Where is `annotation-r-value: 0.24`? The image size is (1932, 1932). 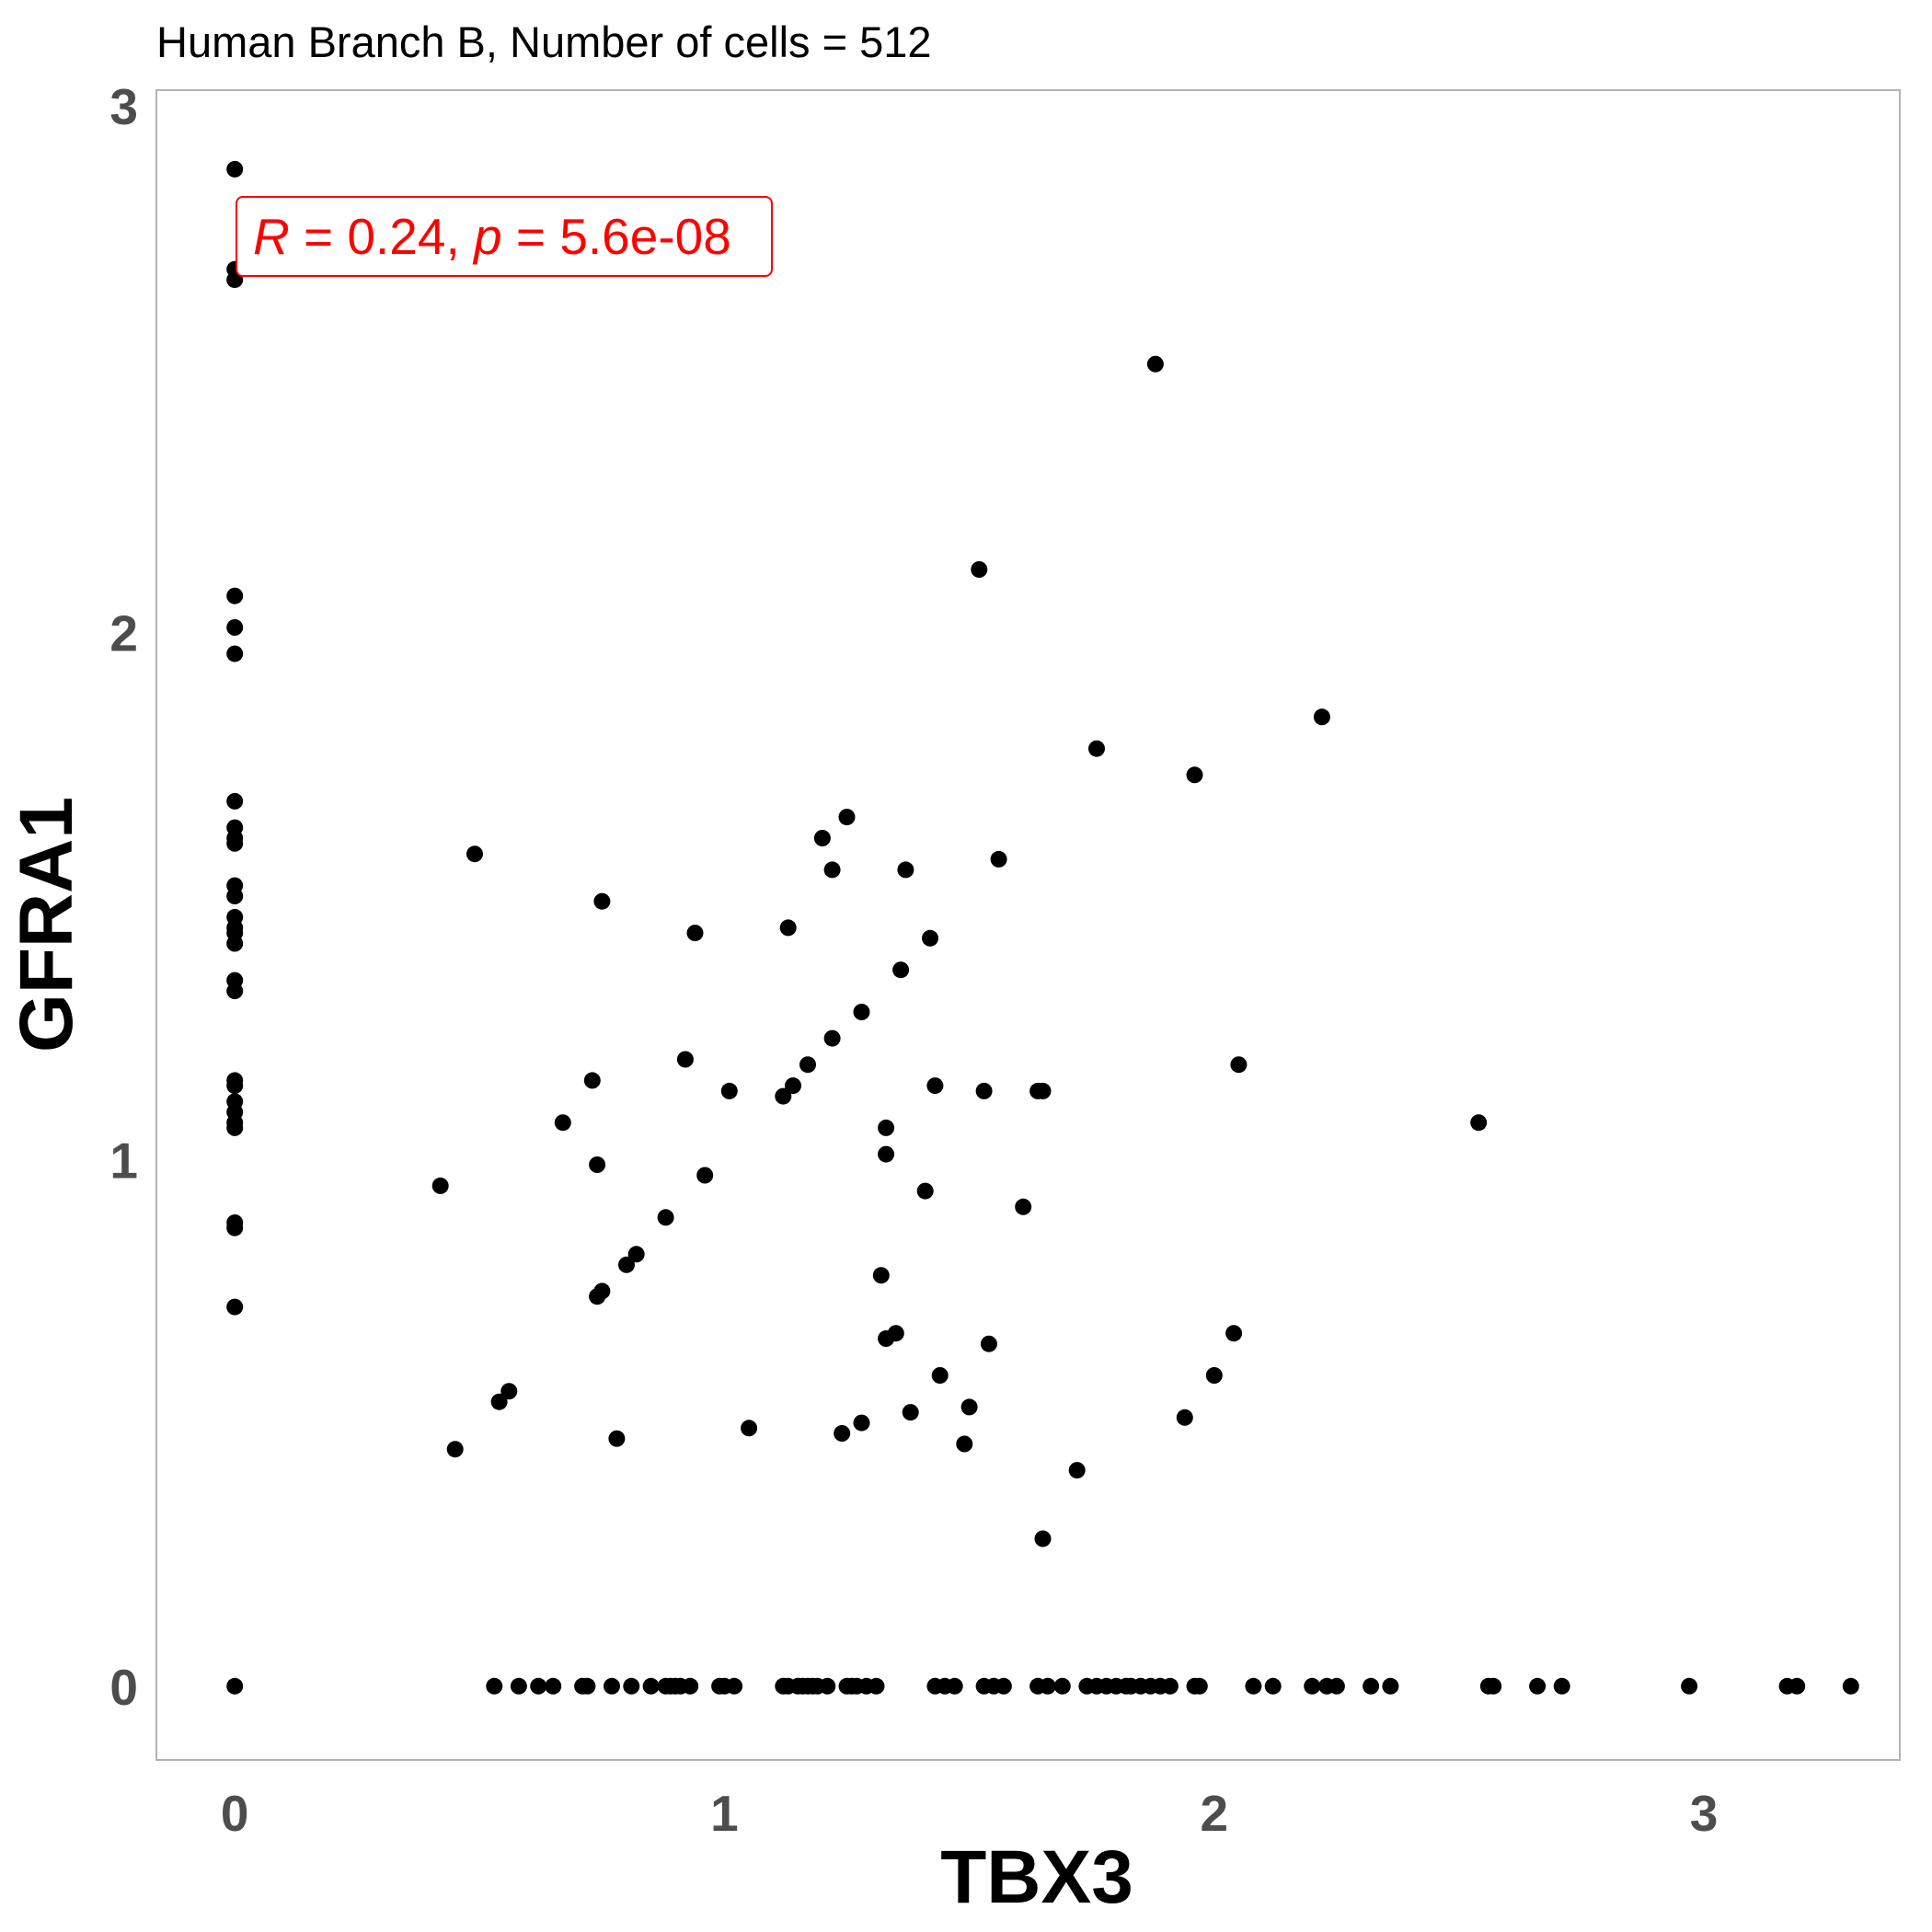 annotation-r-value: 0.24 is located at coordinates (396, 236).